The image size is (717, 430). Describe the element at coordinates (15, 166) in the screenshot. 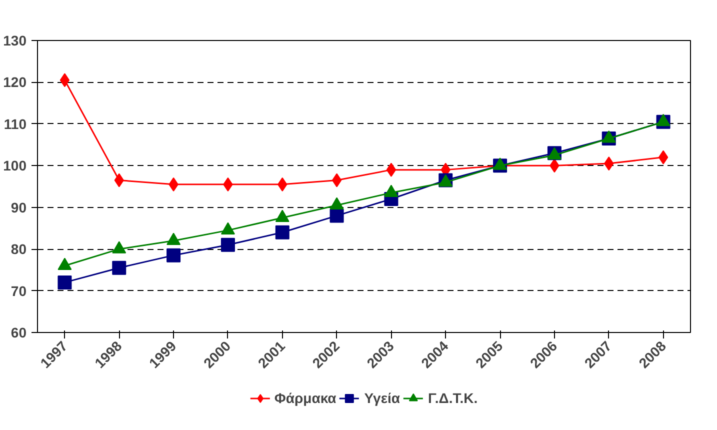

I see `y-tick-label: 100` at that location.